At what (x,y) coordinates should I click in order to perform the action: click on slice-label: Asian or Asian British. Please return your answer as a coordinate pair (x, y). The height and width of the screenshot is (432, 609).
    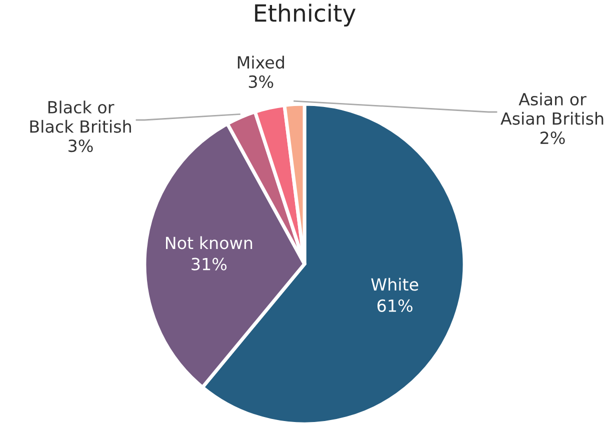
    Looking at the image, I should click on (552, 108).